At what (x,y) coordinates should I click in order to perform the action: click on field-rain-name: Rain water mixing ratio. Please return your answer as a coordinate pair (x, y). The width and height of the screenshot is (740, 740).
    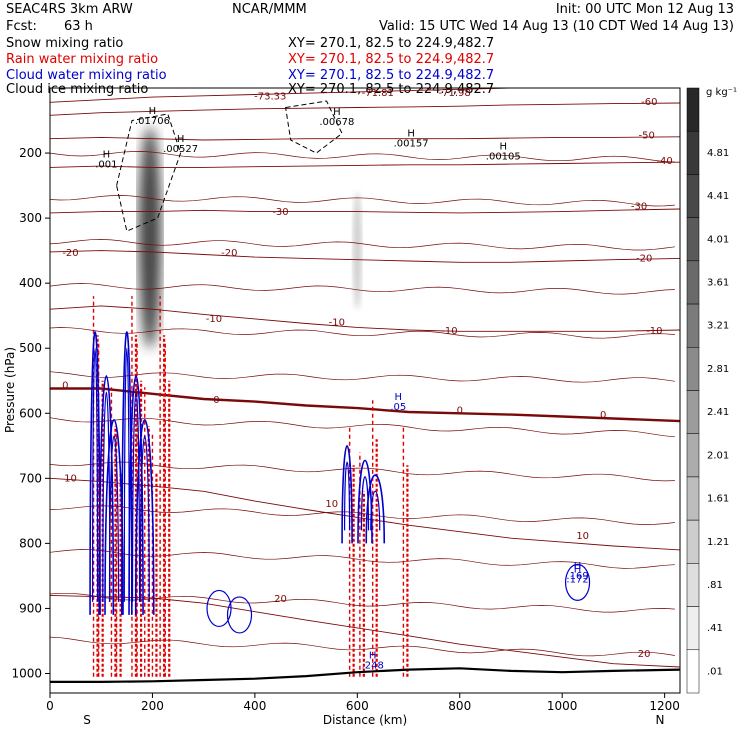
    Looking at the image, I should click on (82, 59).